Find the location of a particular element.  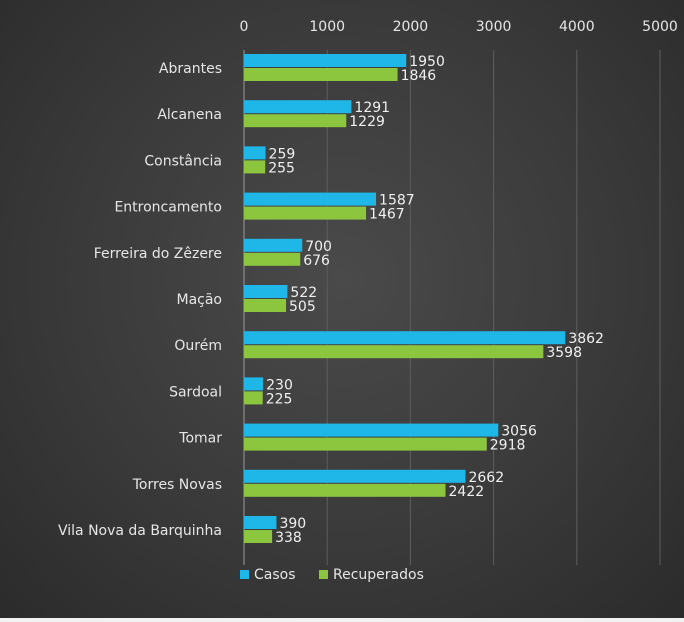

data-label: 225 is located at coordinates (279, 399).